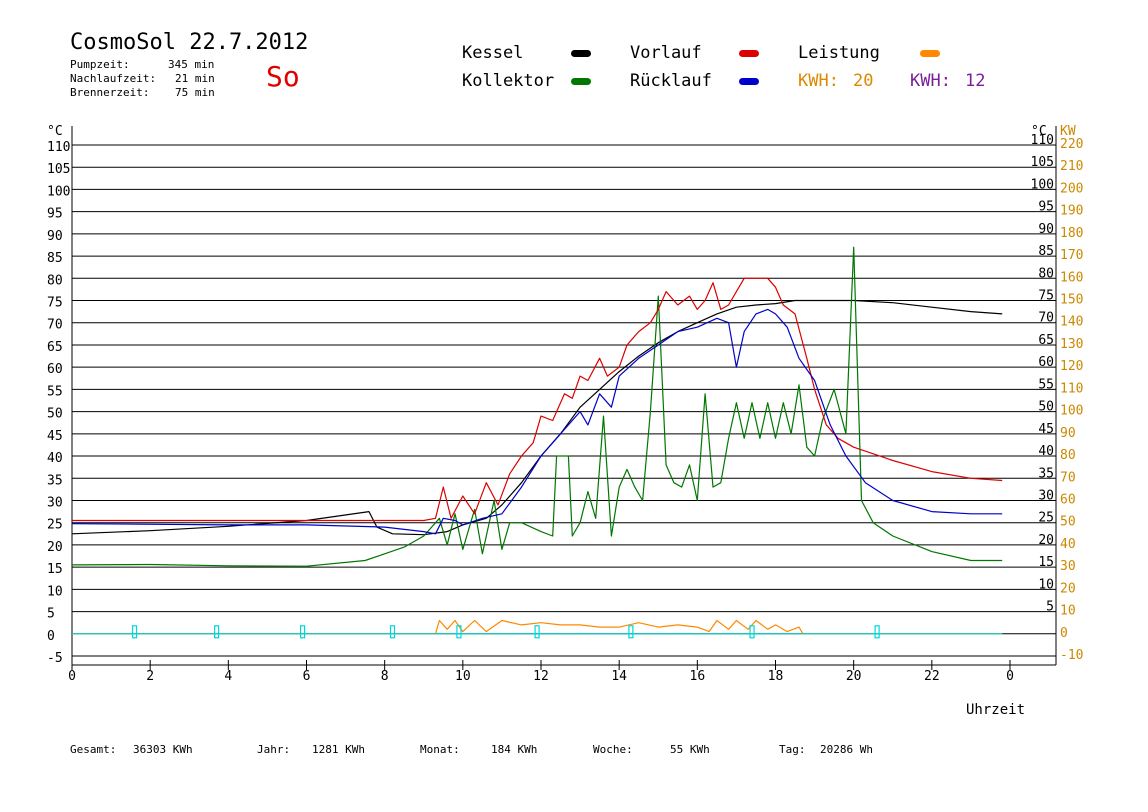 The image size is (1148, 812). What do you see at coordinates (581, 53) in the screenshot?
I see `legend-kessel-swatch` at bounding box center [581, 53].